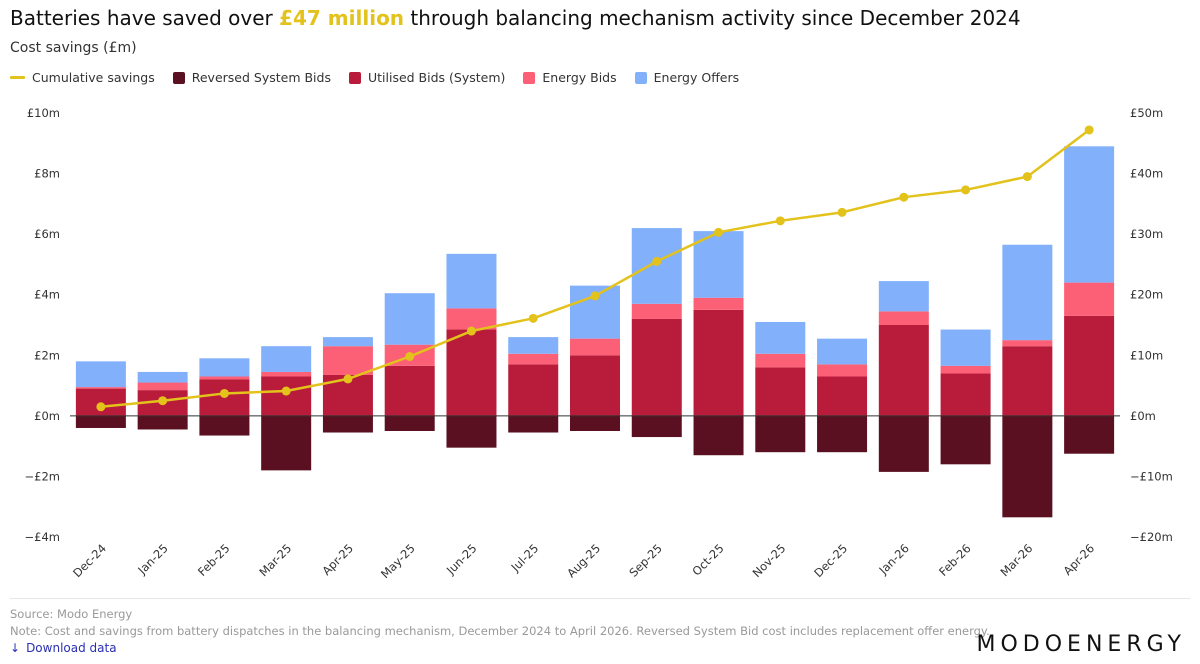 The height and width of the screenshot is (664, 1200). Describe the element at coordinates (894, 559) in the screenshot. I see `x-tick-label: Jan-26` at that location.